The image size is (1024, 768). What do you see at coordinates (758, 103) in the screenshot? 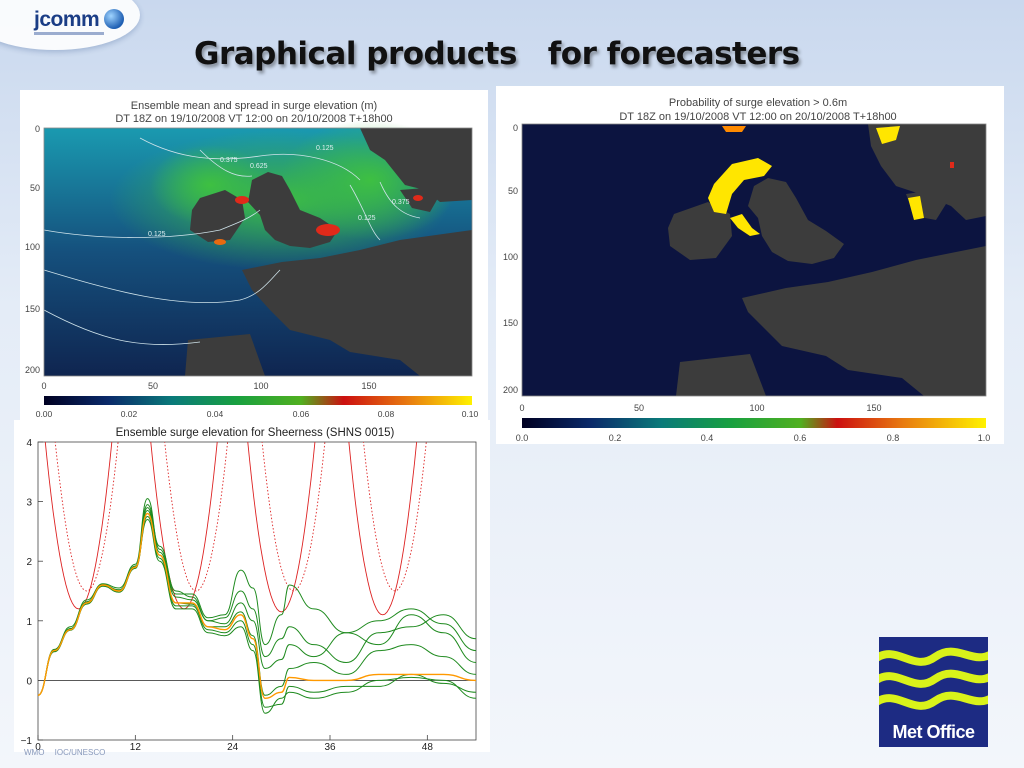
I see `map-prob-title: Probability of surge elevation > 0.6m` at bounding box center [758, 103].